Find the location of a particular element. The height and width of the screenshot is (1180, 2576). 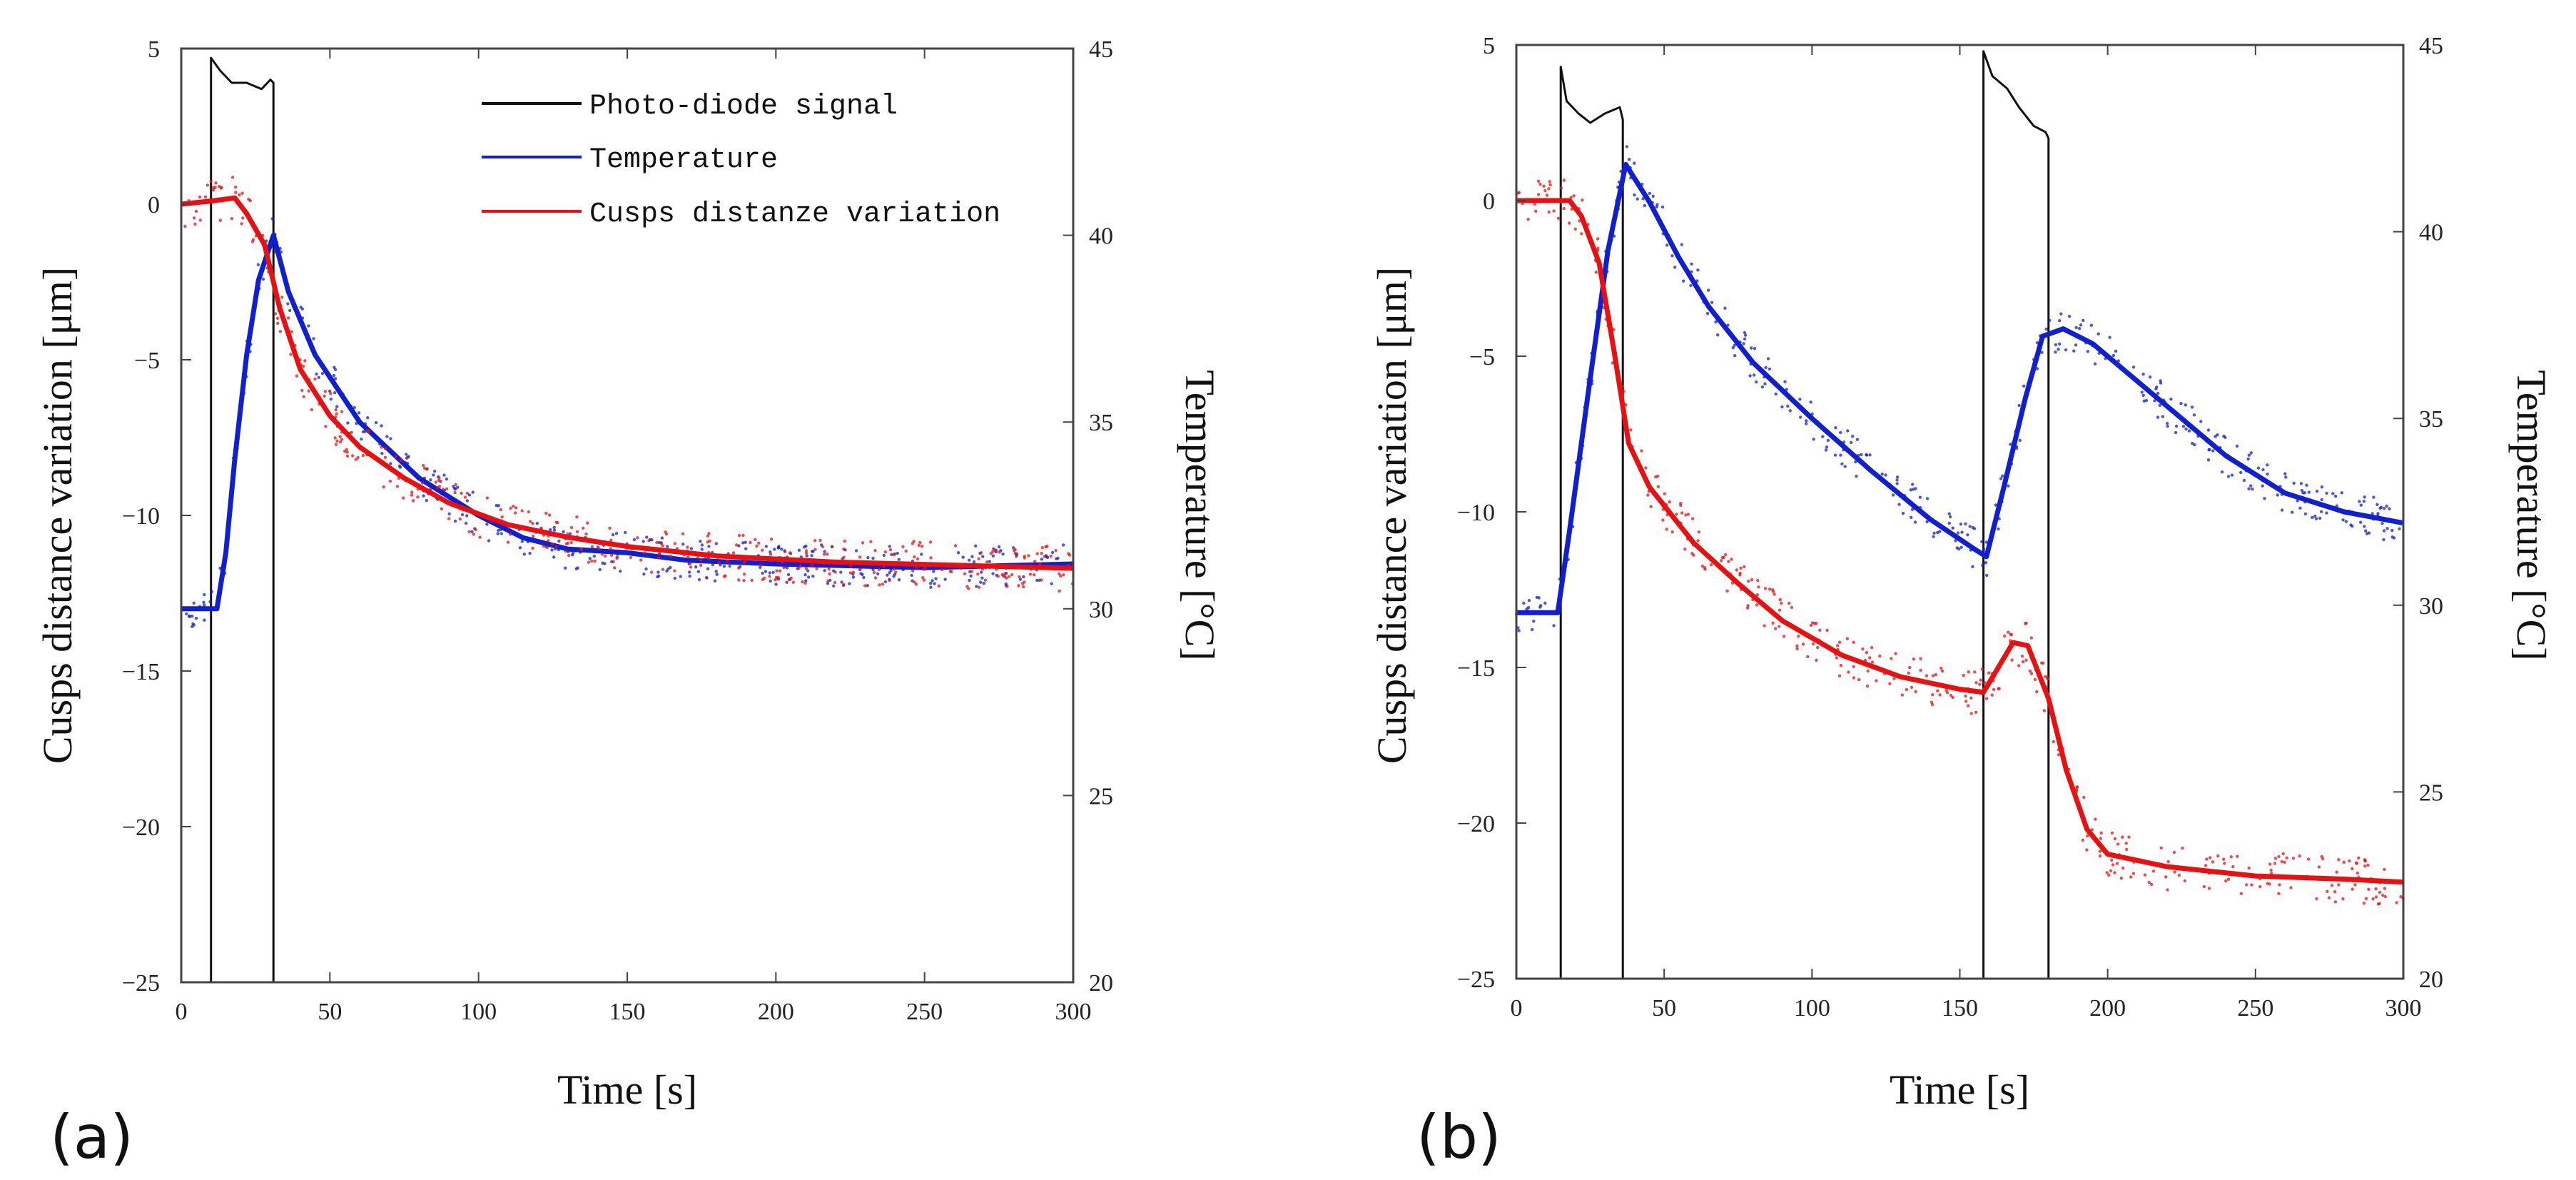

y-left-tick-label-b-2: −5 is located at coordinates (1482, 357).